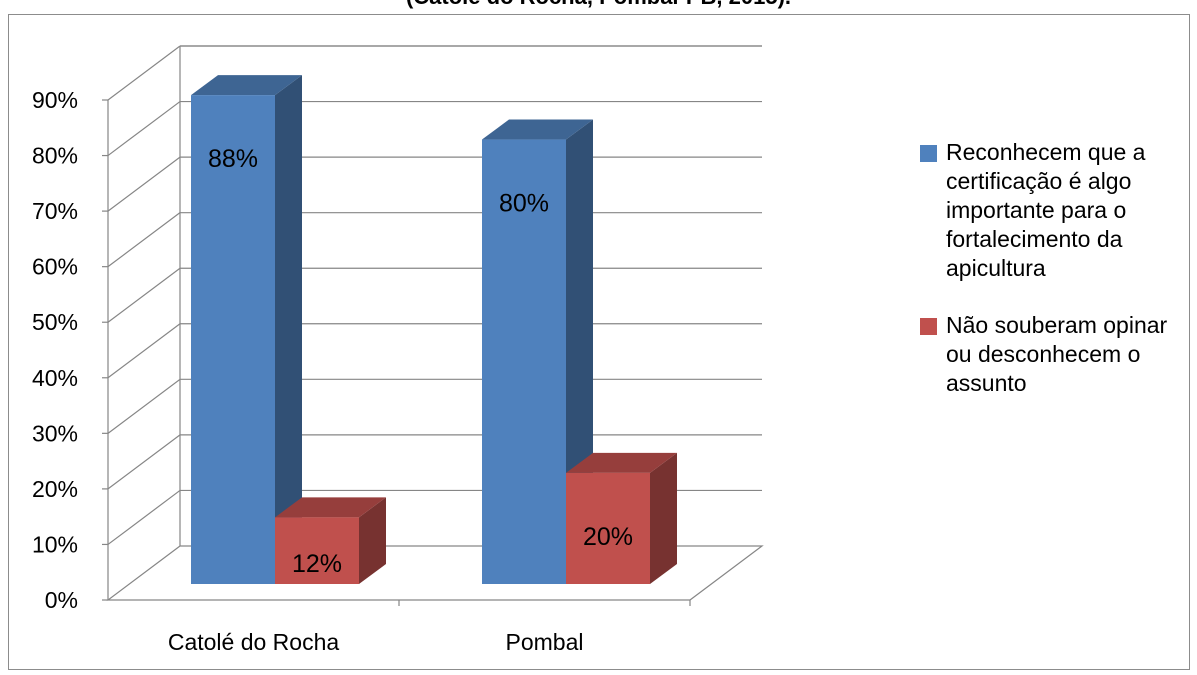 The image size is (1197, 675). What do you see at coordinates (608, 537) in the screenshot?
I see `data-label: 20%` at bounding box center [608, 537].